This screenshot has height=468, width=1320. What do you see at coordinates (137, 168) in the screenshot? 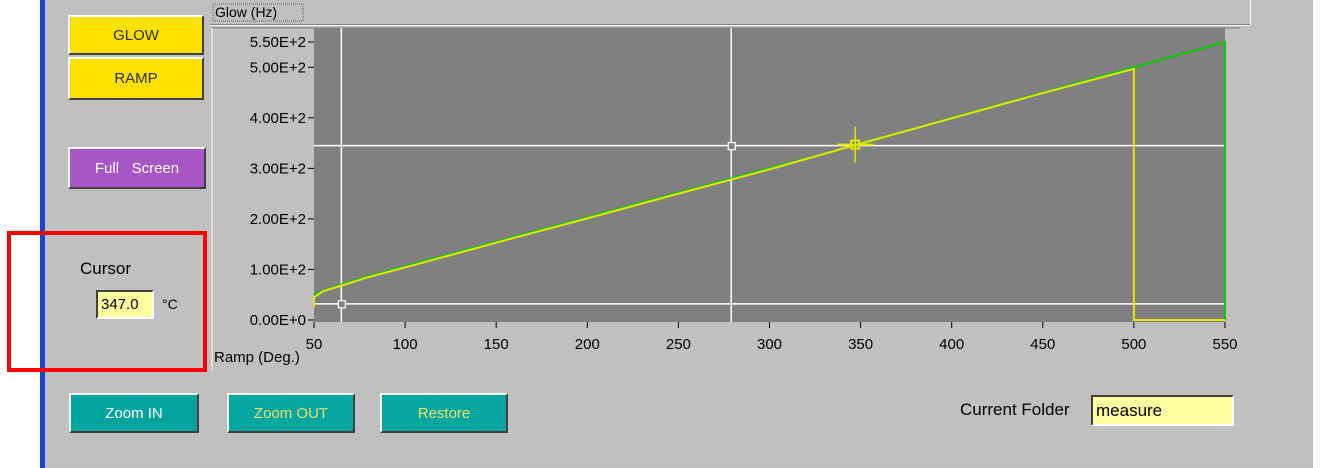
I see `full-screen-button: Full Screen` at bounding box center [137, 168].